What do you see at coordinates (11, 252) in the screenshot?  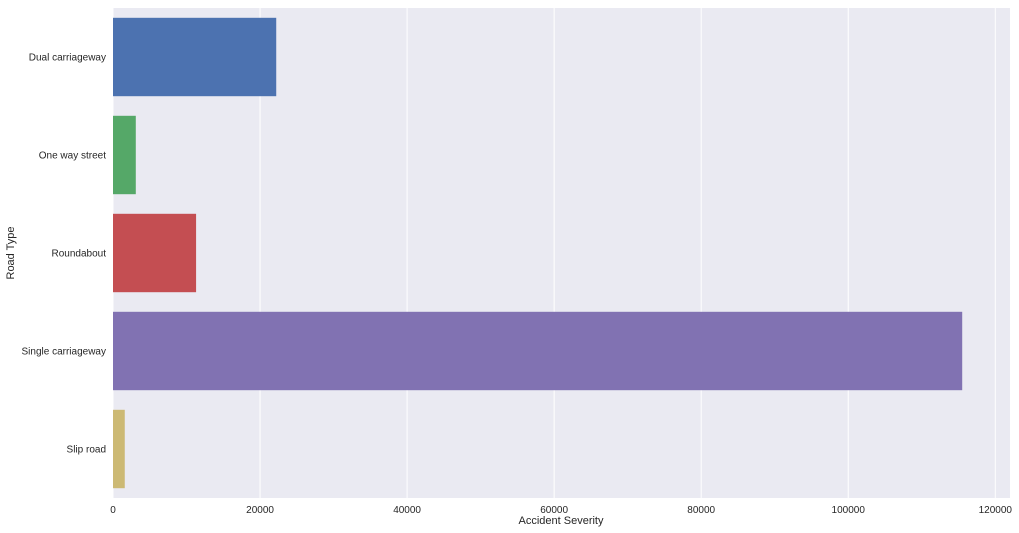 I see `y-axis-label: Road Type` at bounding box center [11, 252].